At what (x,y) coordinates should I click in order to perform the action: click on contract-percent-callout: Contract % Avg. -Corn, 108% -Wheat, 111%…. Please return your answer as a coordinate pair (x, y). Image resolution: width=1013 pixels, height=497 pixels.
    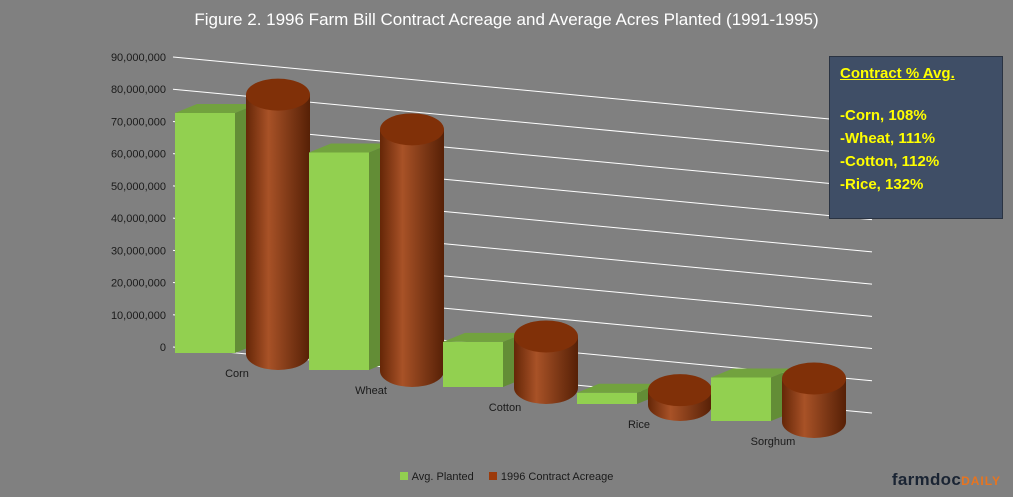
    Looking at the image, I should click on (916, 137).